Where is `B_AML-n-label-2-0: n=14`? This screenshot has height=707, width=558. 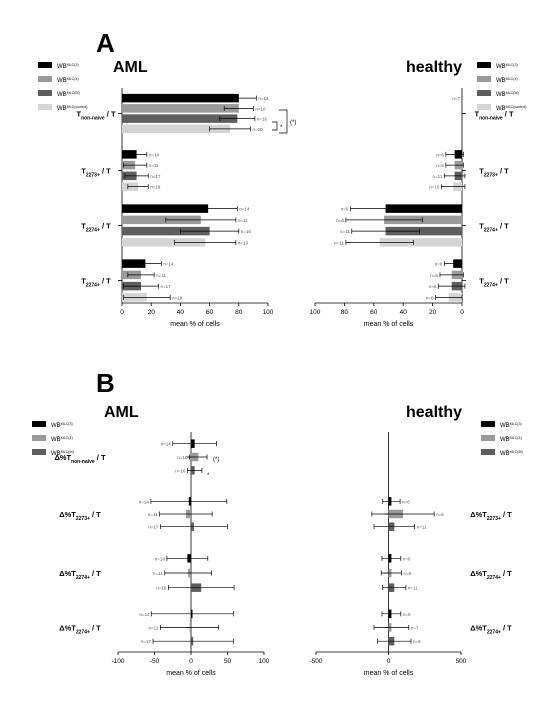 B_AML-n-label-2-0: n=14 is located at coordinates (160, 558).